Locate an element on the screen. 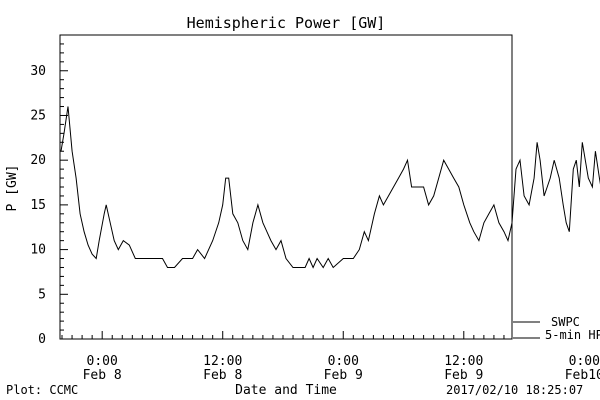 The image size is (600, 400). y-tick-label: 15 is located at coordinates (38, 205).